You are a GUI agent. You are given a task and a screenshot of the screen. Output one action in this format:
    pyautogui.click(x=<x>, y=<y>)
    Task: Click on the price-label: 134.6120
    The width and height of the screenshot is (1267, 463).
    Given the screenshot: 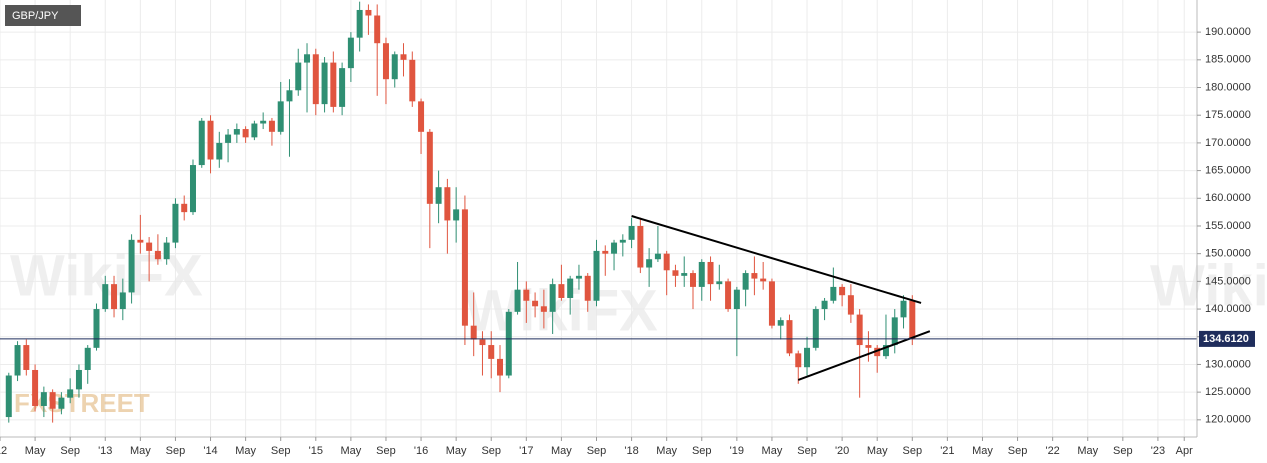 What is the action you would take?
    pyautogui.click(x=1226, y=339)
    